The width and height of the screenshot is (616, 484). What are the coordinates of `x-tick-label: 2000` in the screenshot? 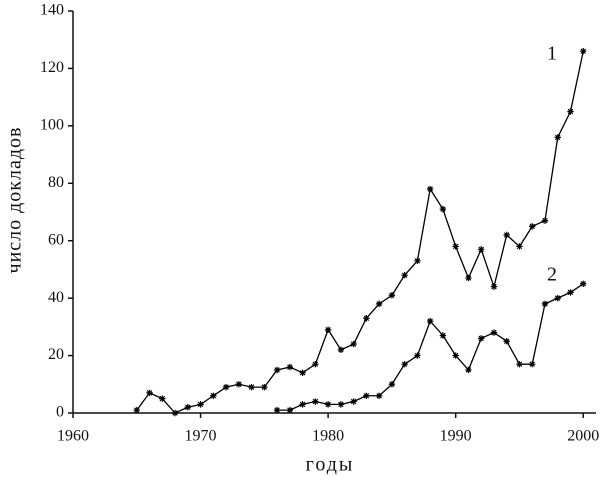 It's located at (583, 436).